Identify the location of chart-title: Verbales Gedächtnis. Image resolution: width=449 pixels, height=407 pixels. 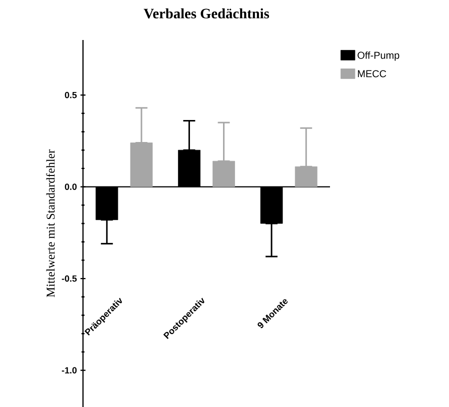
(207, 13).